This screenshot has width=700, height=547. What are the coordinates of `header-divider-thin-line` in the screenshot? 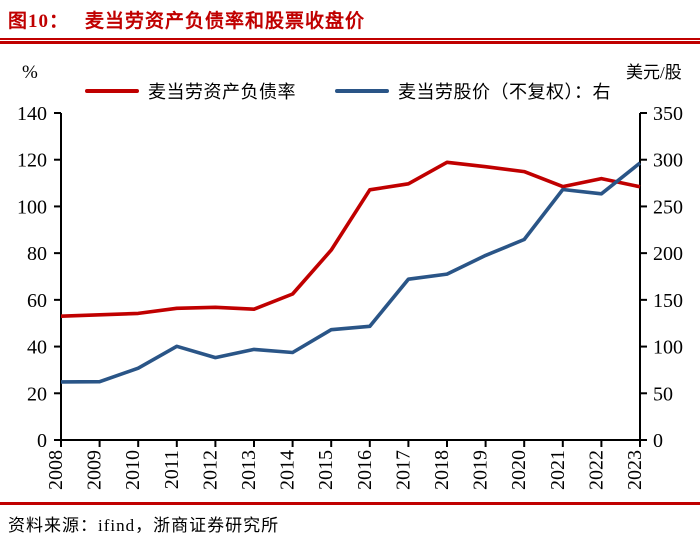 It's located at (350, 39).